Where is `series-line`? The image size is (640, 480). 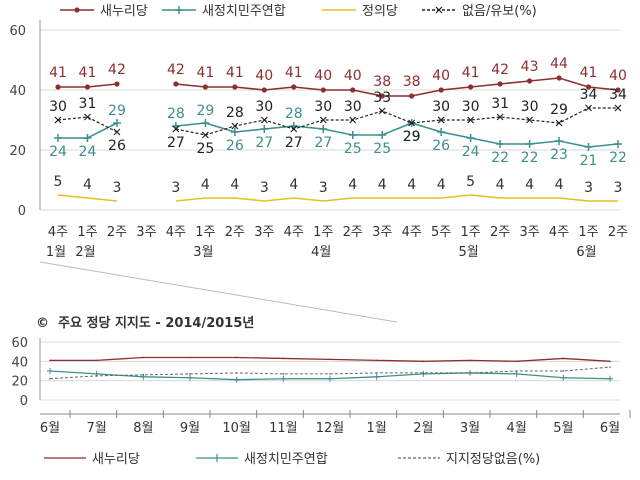 series-line is located at coordinates (87, 124).